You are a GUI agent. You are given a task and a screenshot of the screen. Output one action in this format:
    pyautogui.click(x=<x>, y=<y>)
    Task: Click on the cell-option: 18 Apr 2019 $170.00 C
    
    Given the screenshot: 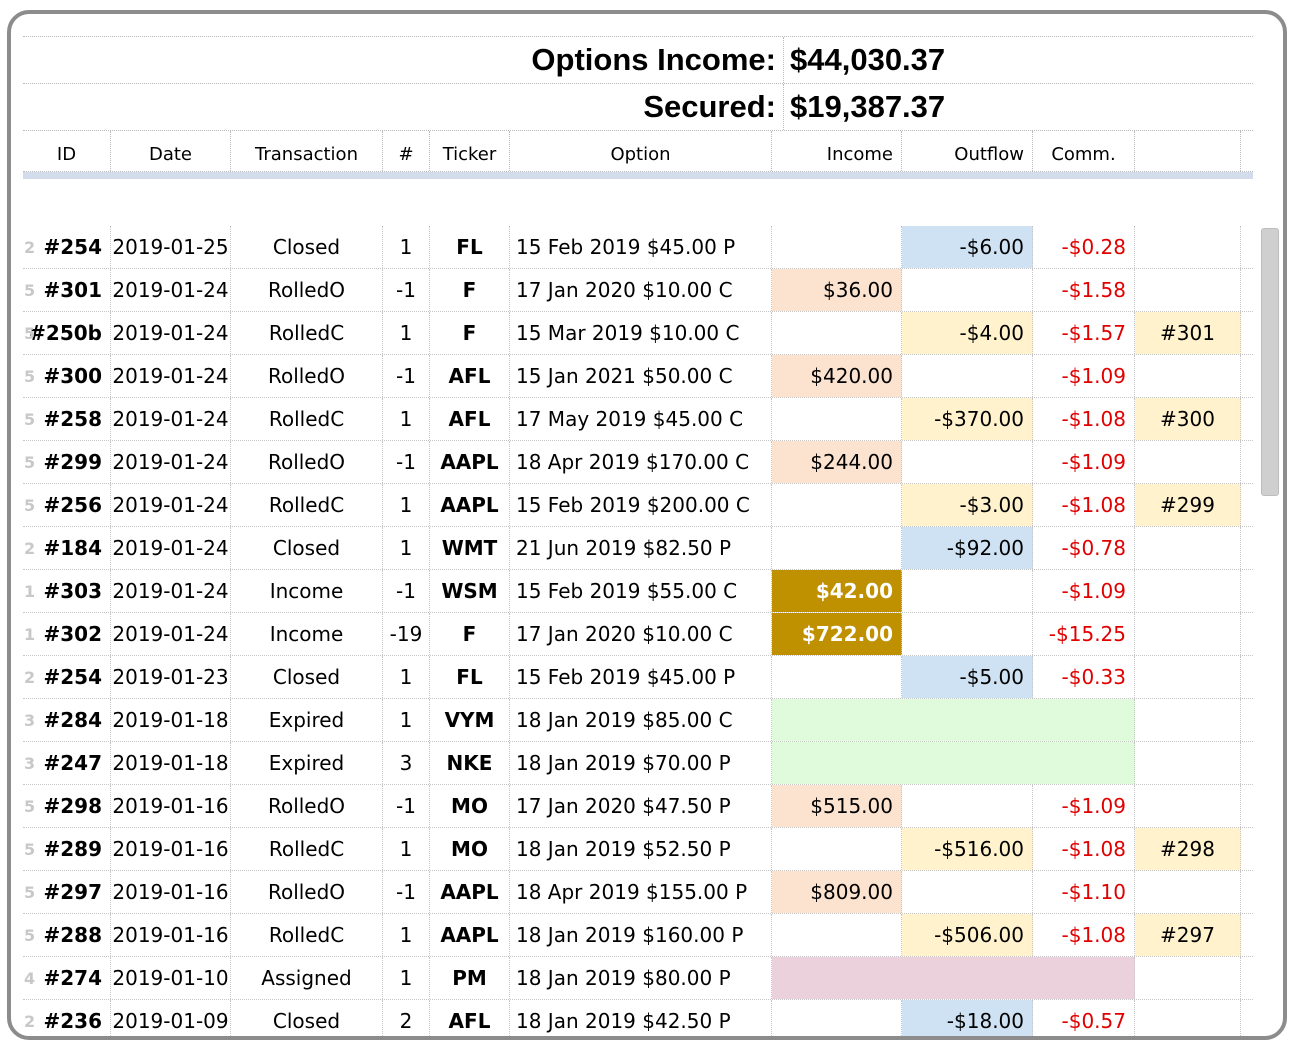 What is the action you would take?
    pyautogui.click(x=641, y=462)
    